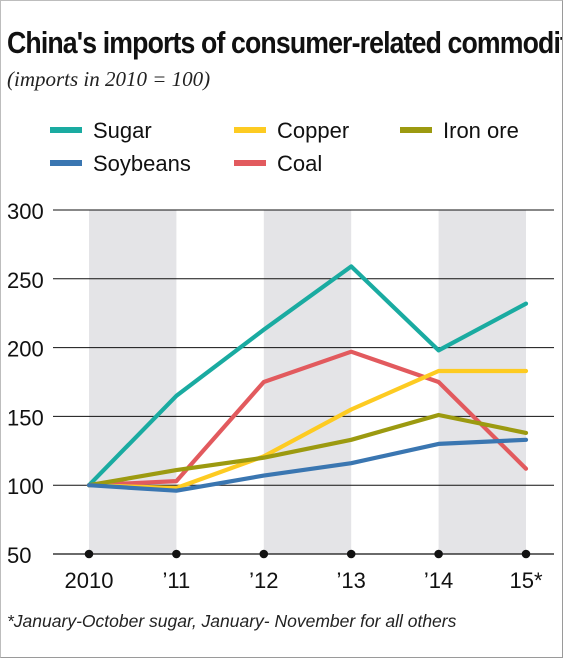 This screenshot has height=658, width=563. What do you see at coordinates (303, 571) in the screenshot?
I see `x-axis: 2010 ’11 ’12 ’13 ’14 15*` at bounding box center [303, 571].